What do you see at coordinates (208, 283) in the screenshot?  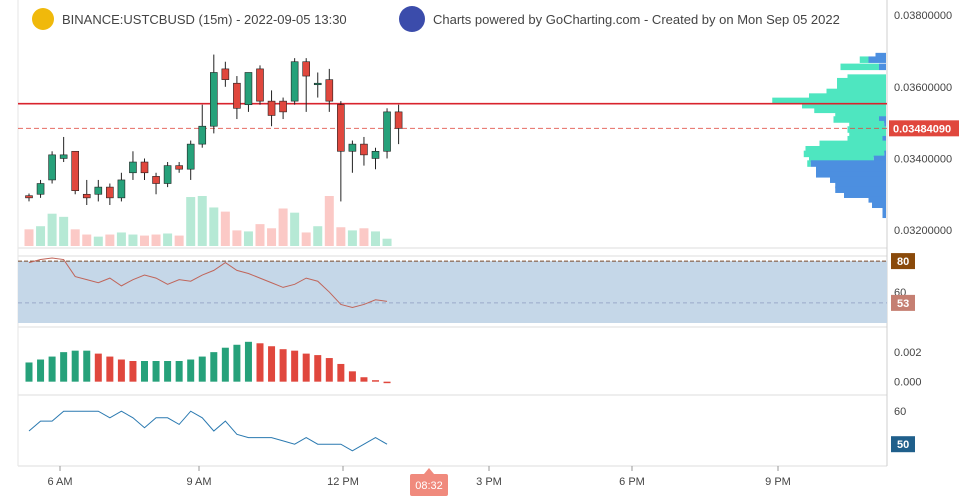 I see `rsi-line` at bounding box center [208, 283].